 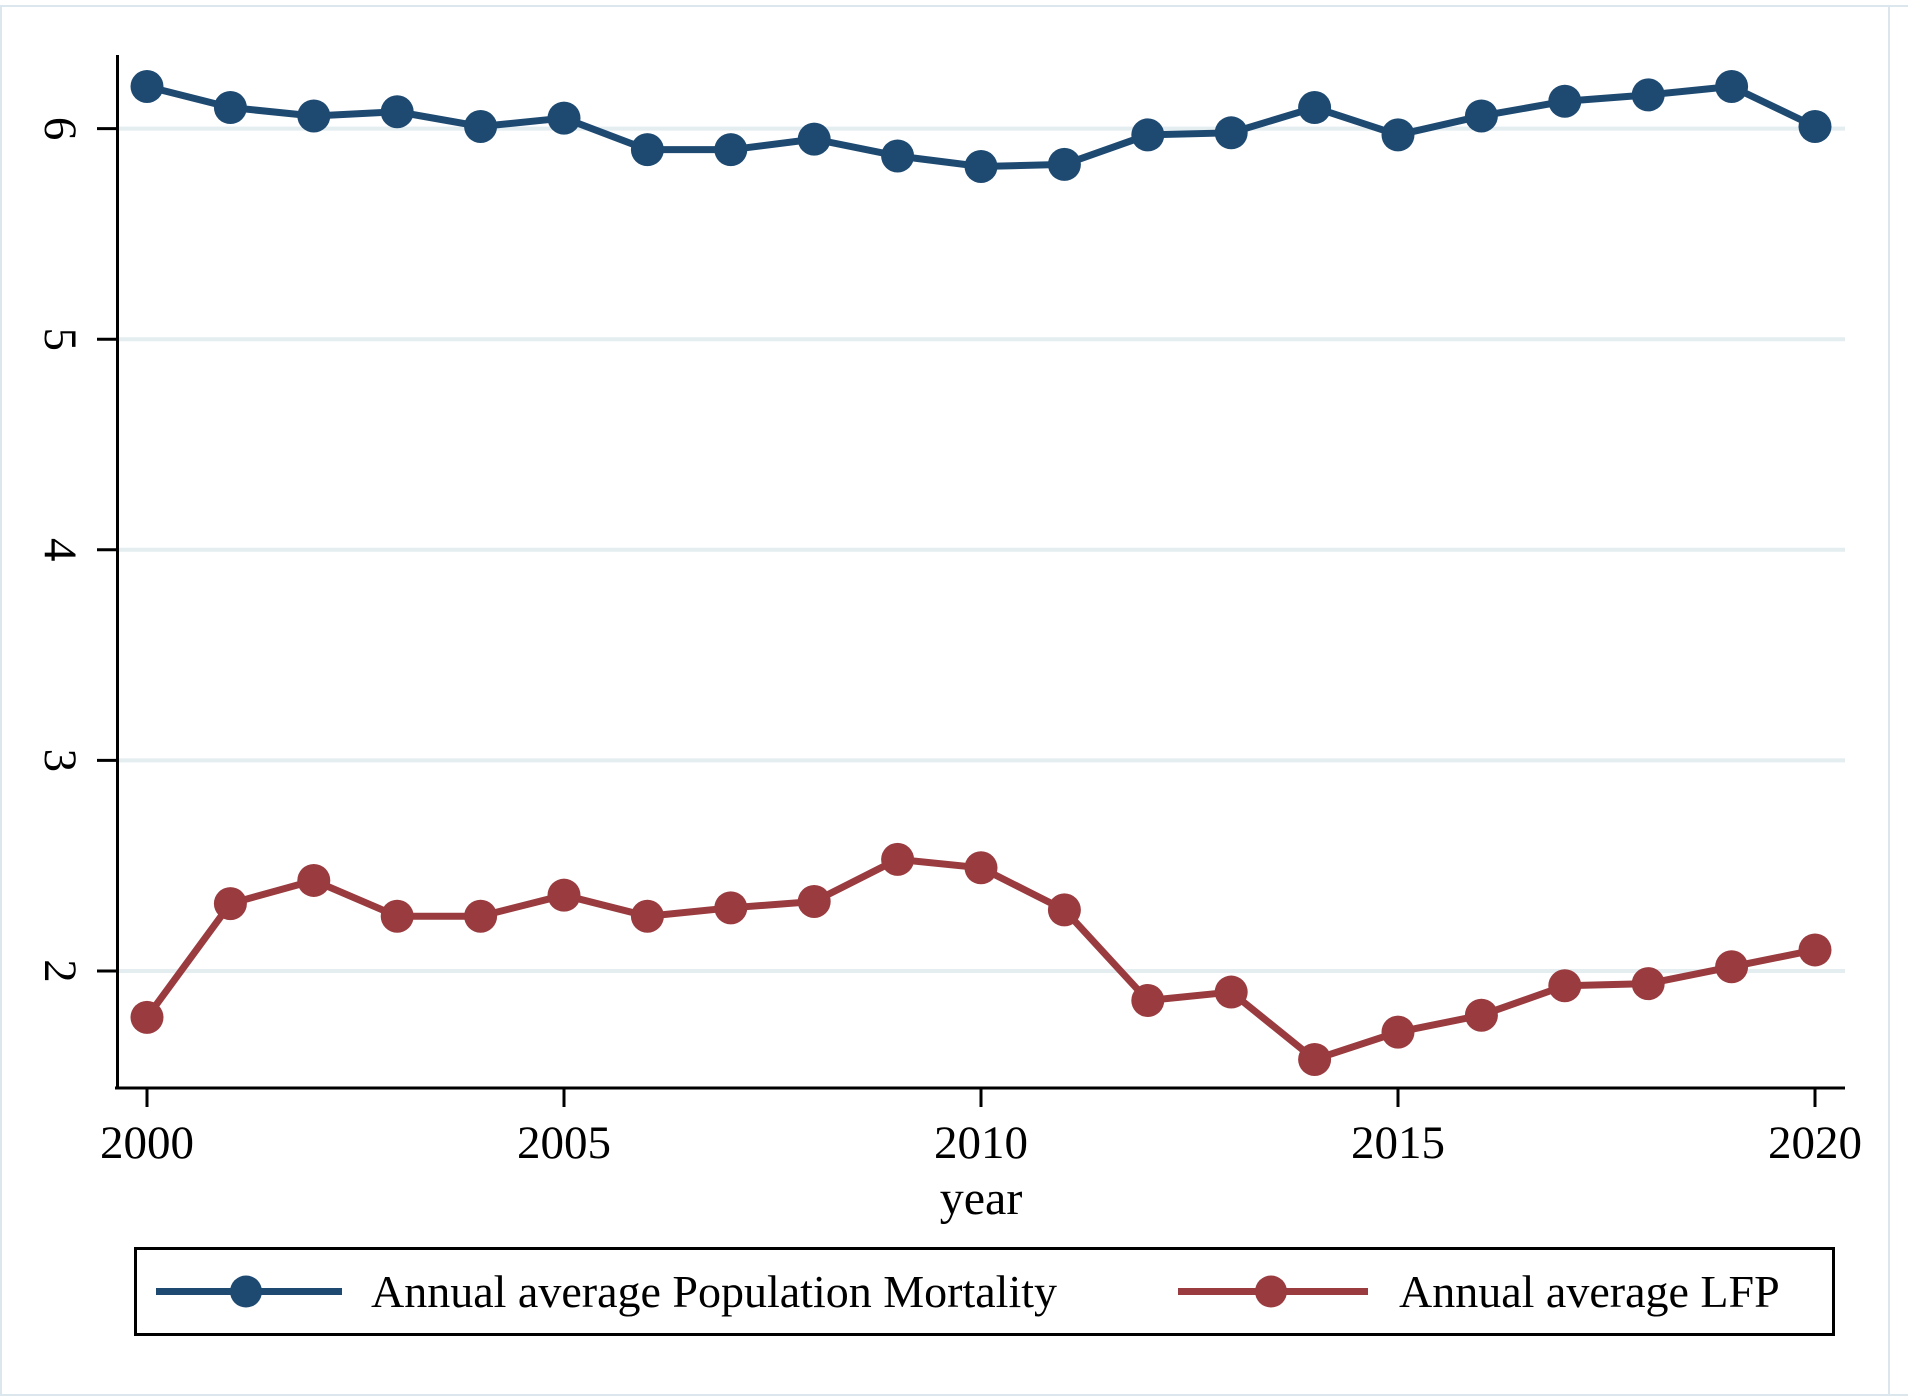 I want to click on data-point-mortality-2012, so click(x=1148, y=135).